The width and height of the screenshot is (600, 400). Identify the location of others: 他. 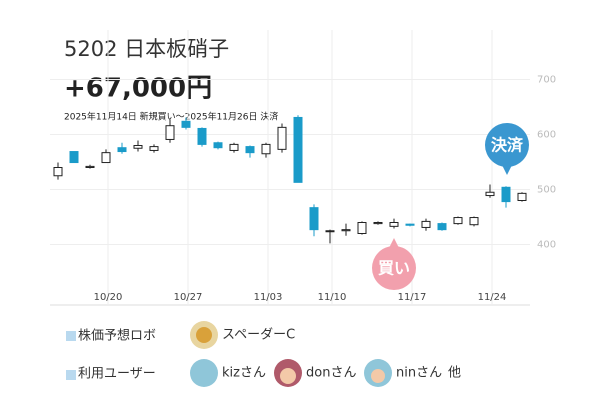
(454, 373).